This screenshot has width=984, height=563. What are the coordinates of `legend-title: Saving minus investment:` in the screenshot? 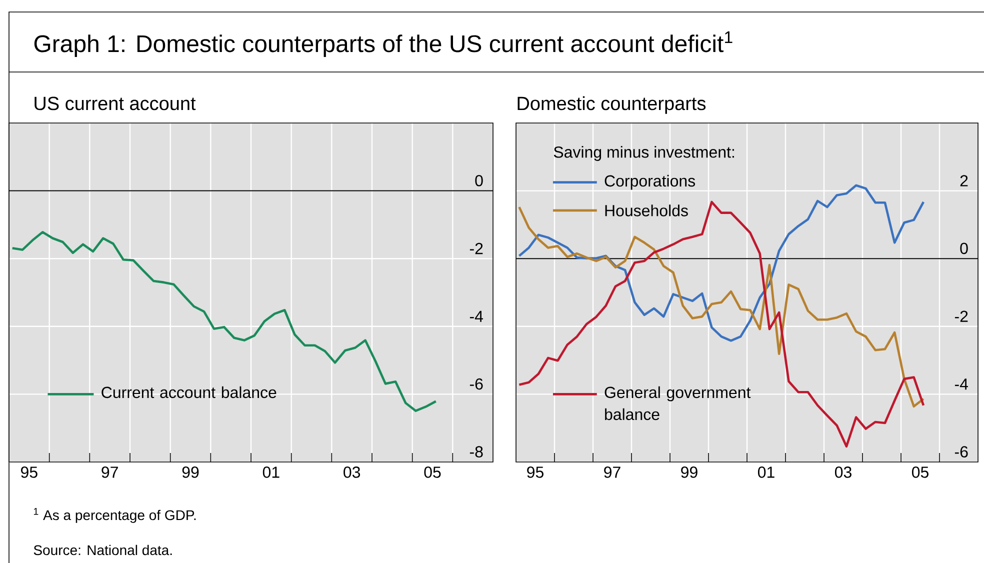 It's located at (644, 153).